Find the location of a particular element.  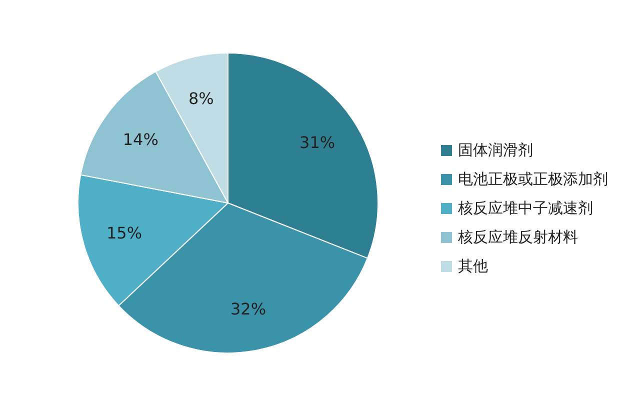

legend-label: 固体润滑剂 is located at coordinates (495, 150).